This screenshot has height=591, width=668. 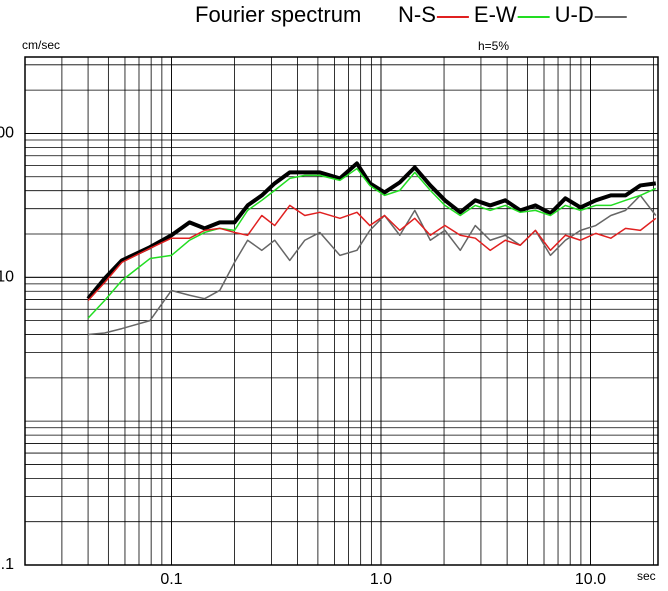 What do you see at coordinates (171, 579) in the screenshot?
I see `x-tick-label: 0.1` at bounding box center [171, 579].